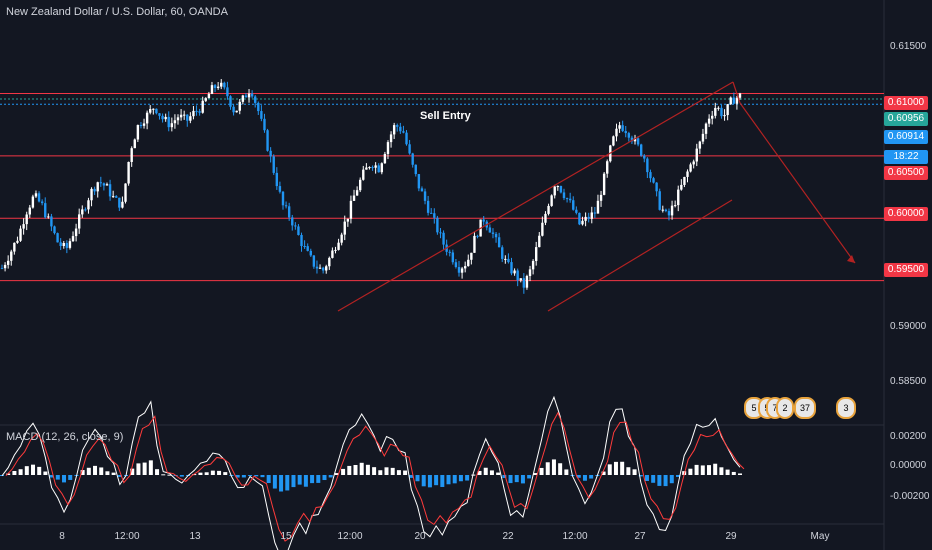  I want to click on channel-lower-line, so click(640, 255).